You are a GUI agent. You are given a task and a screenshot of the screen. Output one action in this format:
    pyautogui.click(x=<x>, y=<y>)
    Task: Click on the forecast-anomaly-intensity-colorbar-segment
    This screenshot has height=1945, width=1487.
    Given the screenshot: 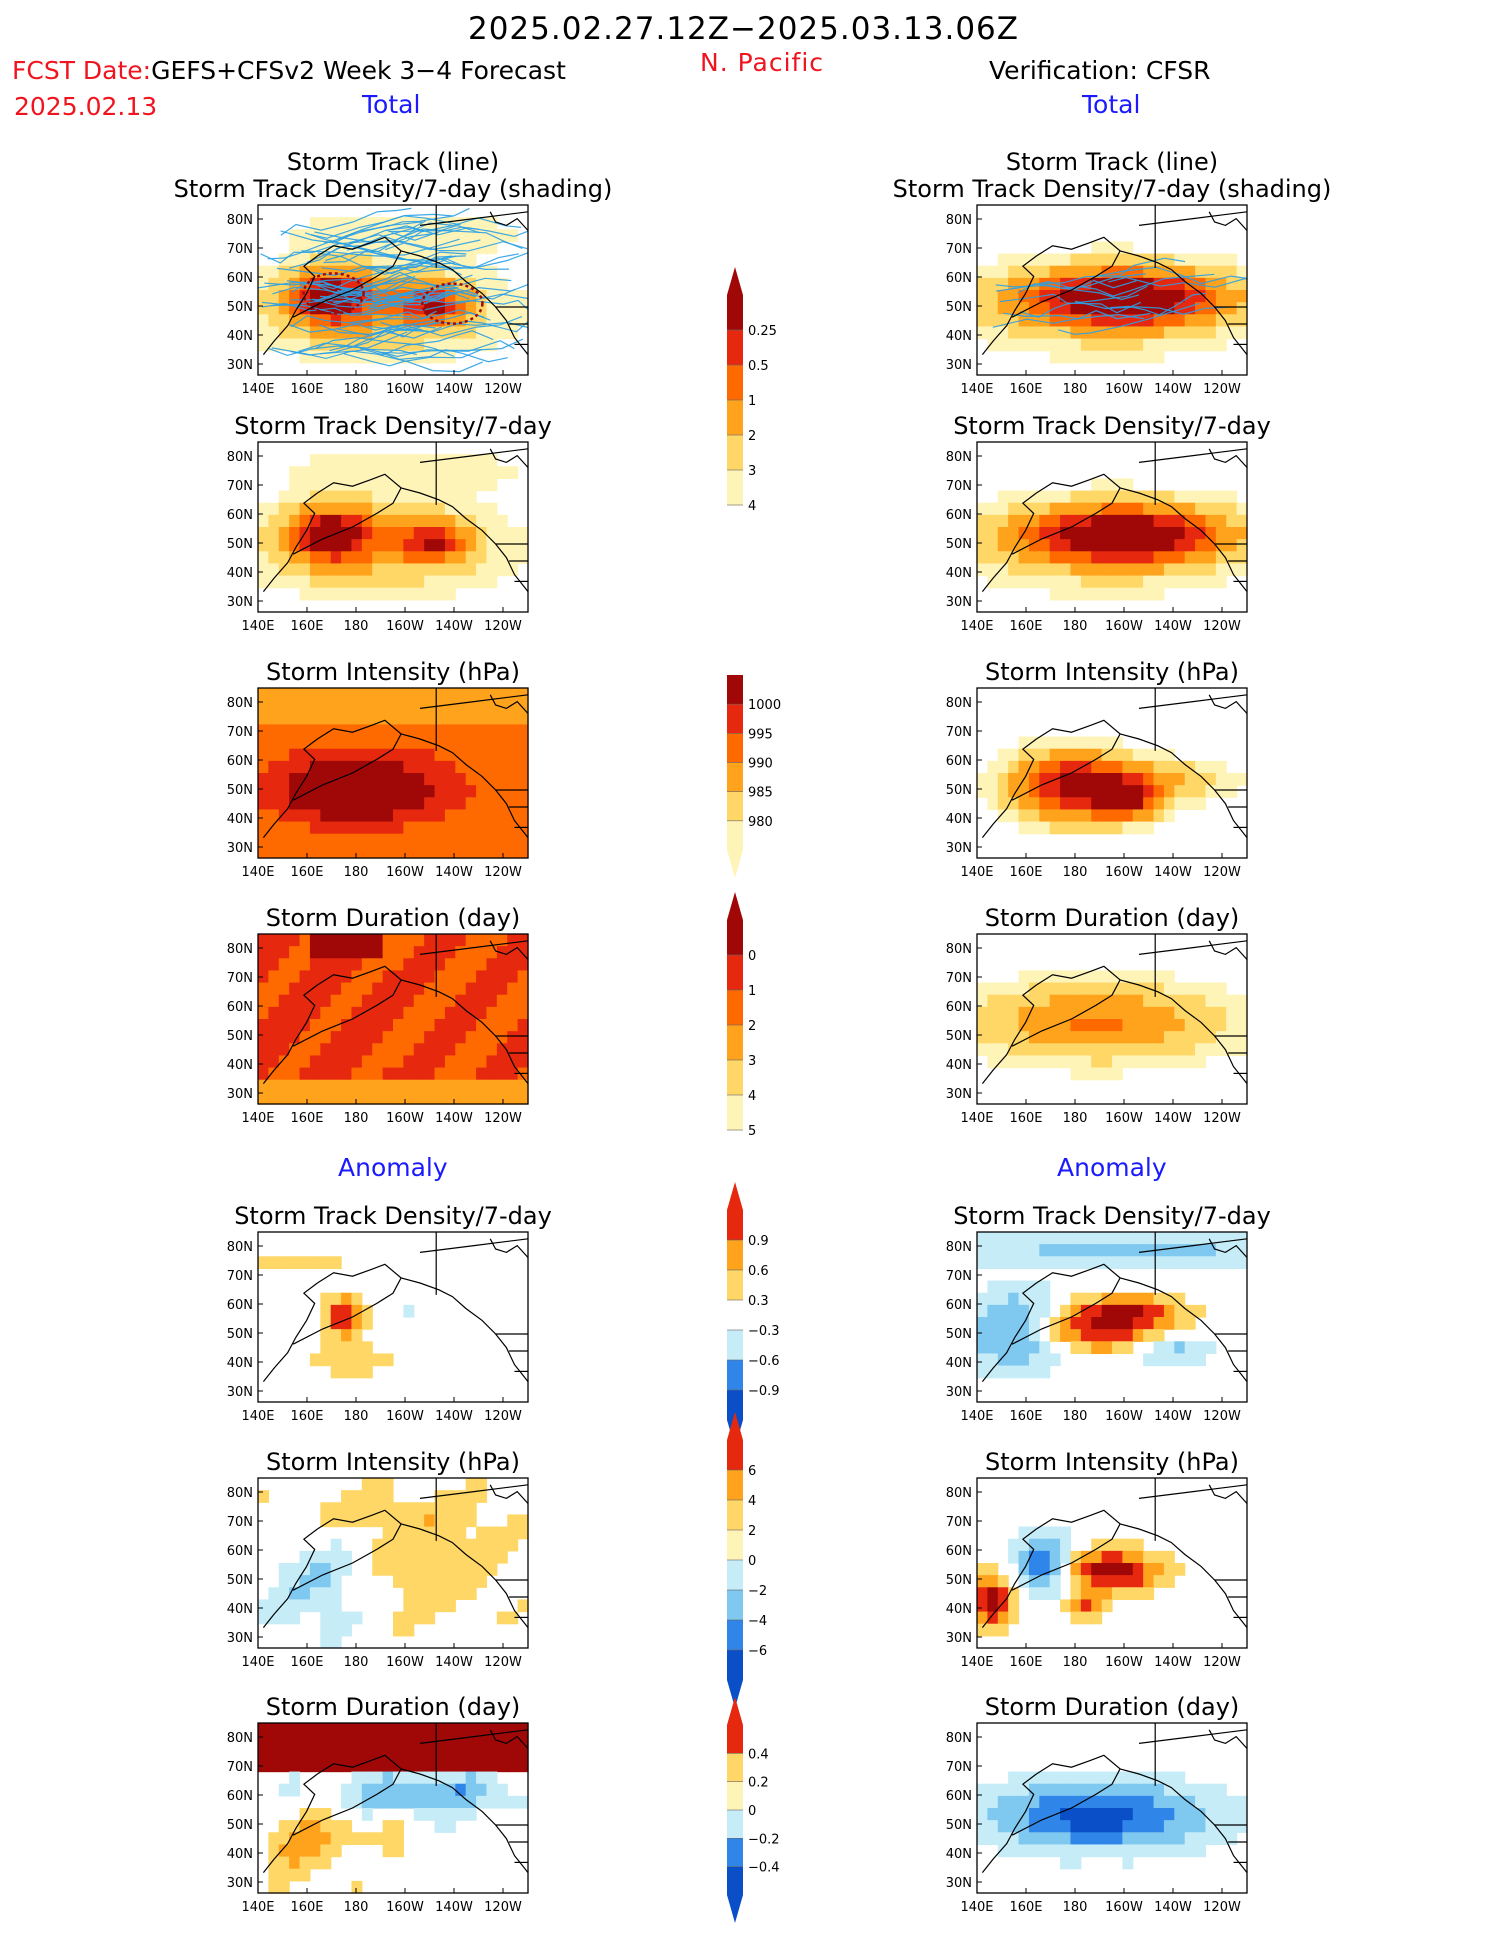 What is the action you would take?
    pyautogui.click(x=735, y=1635)
    